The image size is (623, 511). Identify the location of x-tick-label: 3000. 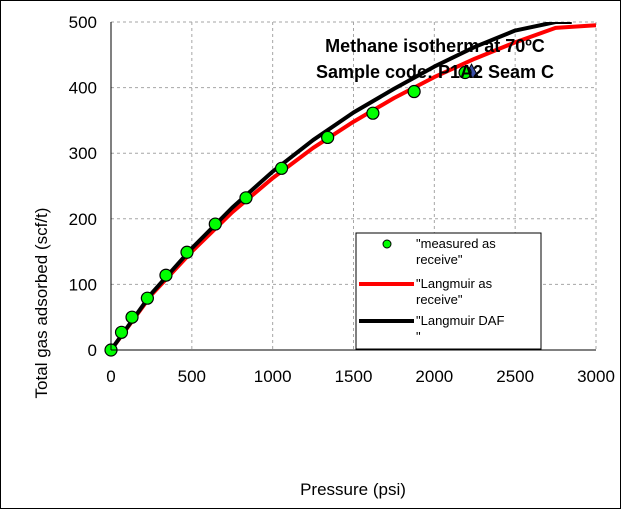
(596, 376).